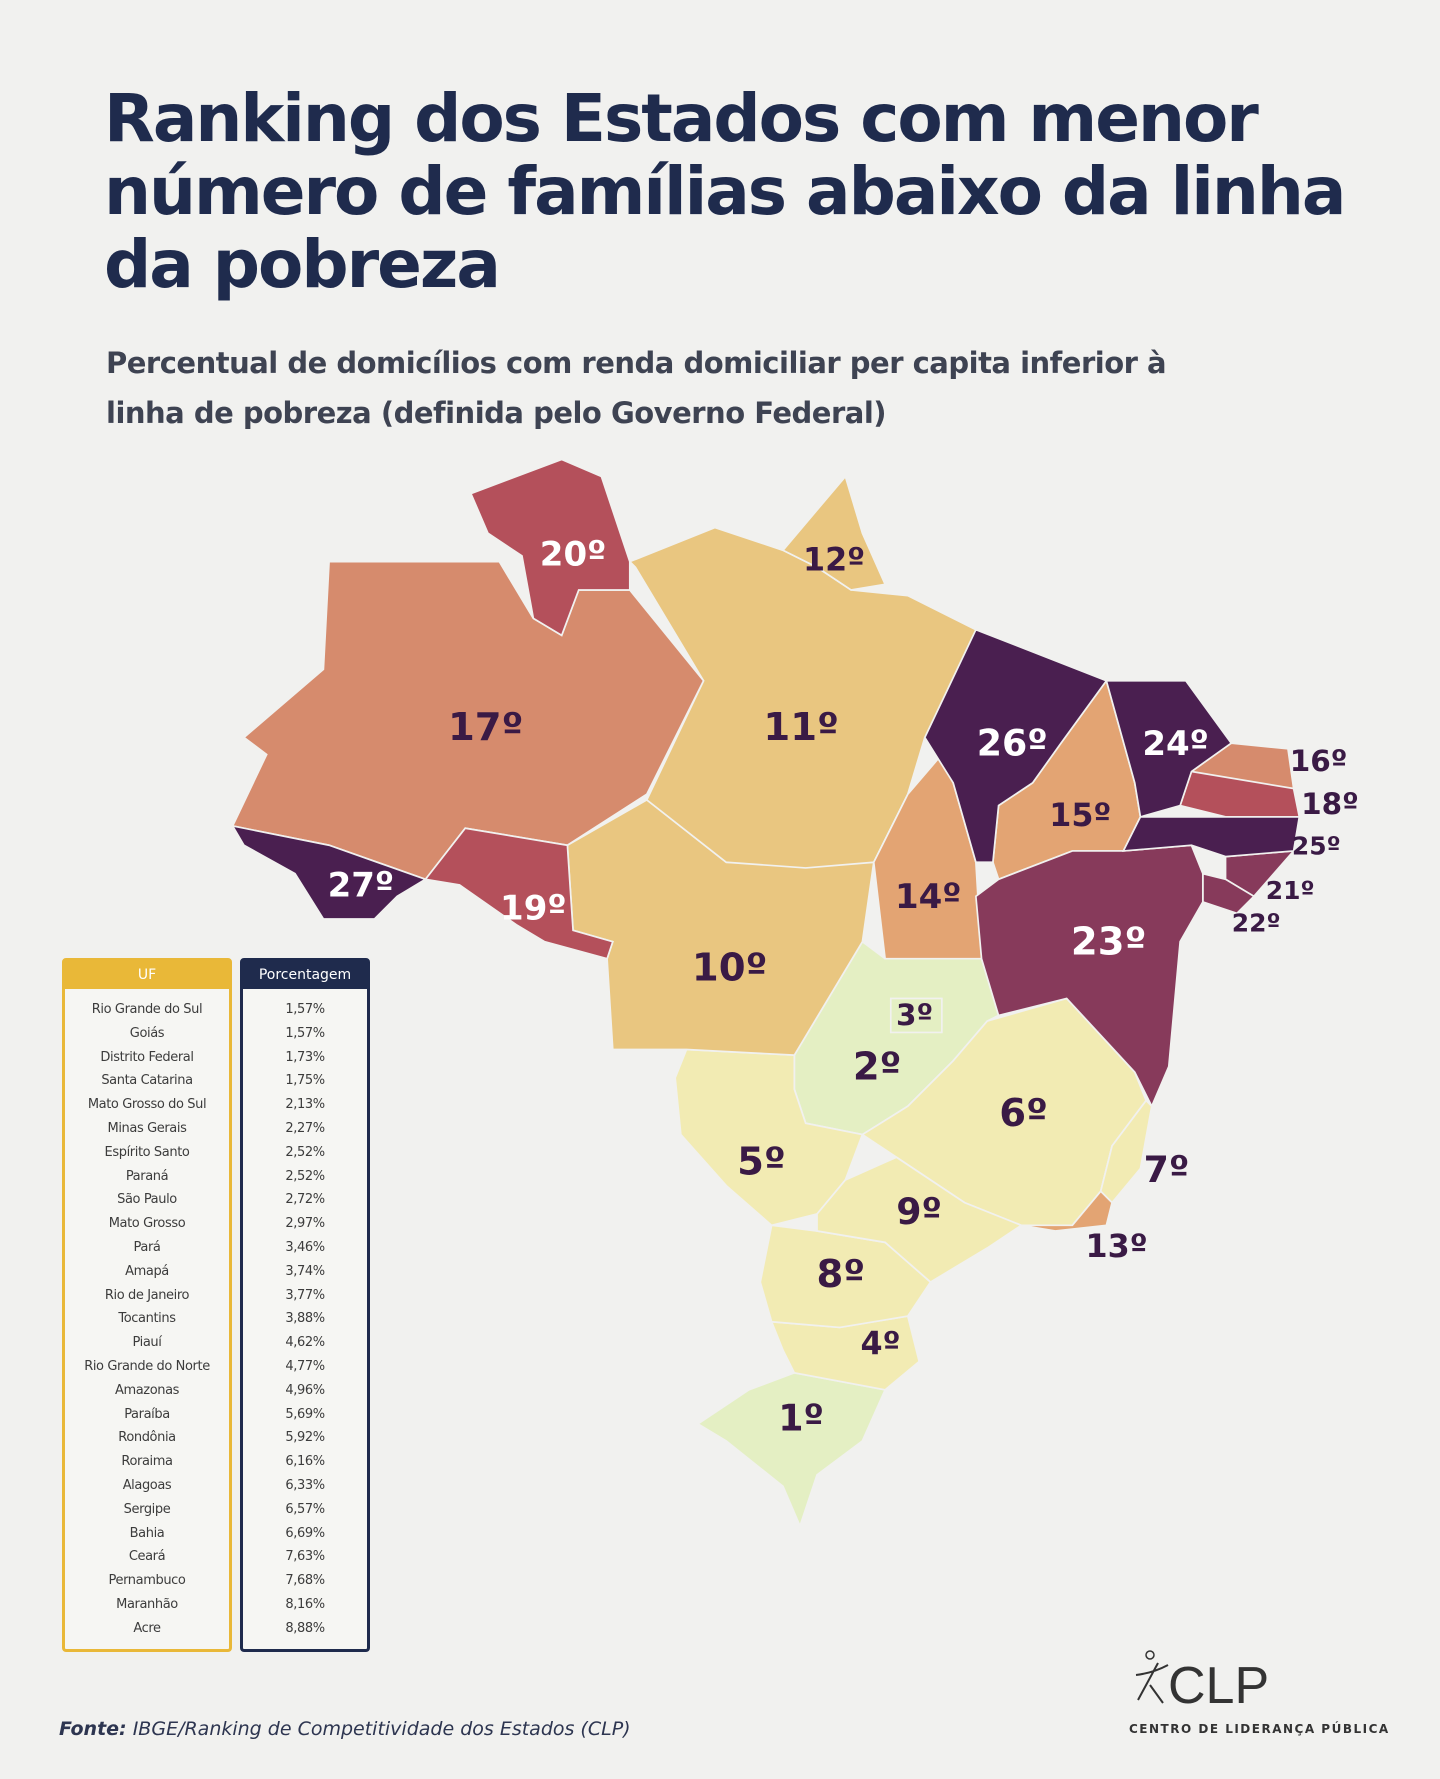  I want to click on uf-cell: Espírito Santo, so click(147, 1152).